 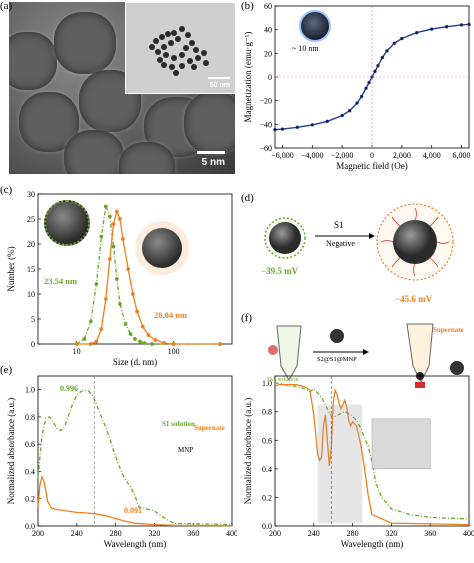 What do you see at coordinates (178, 424) in the screenshot?
I see `s1-solution-label: S1 solution` at bounding box center [178, 424].